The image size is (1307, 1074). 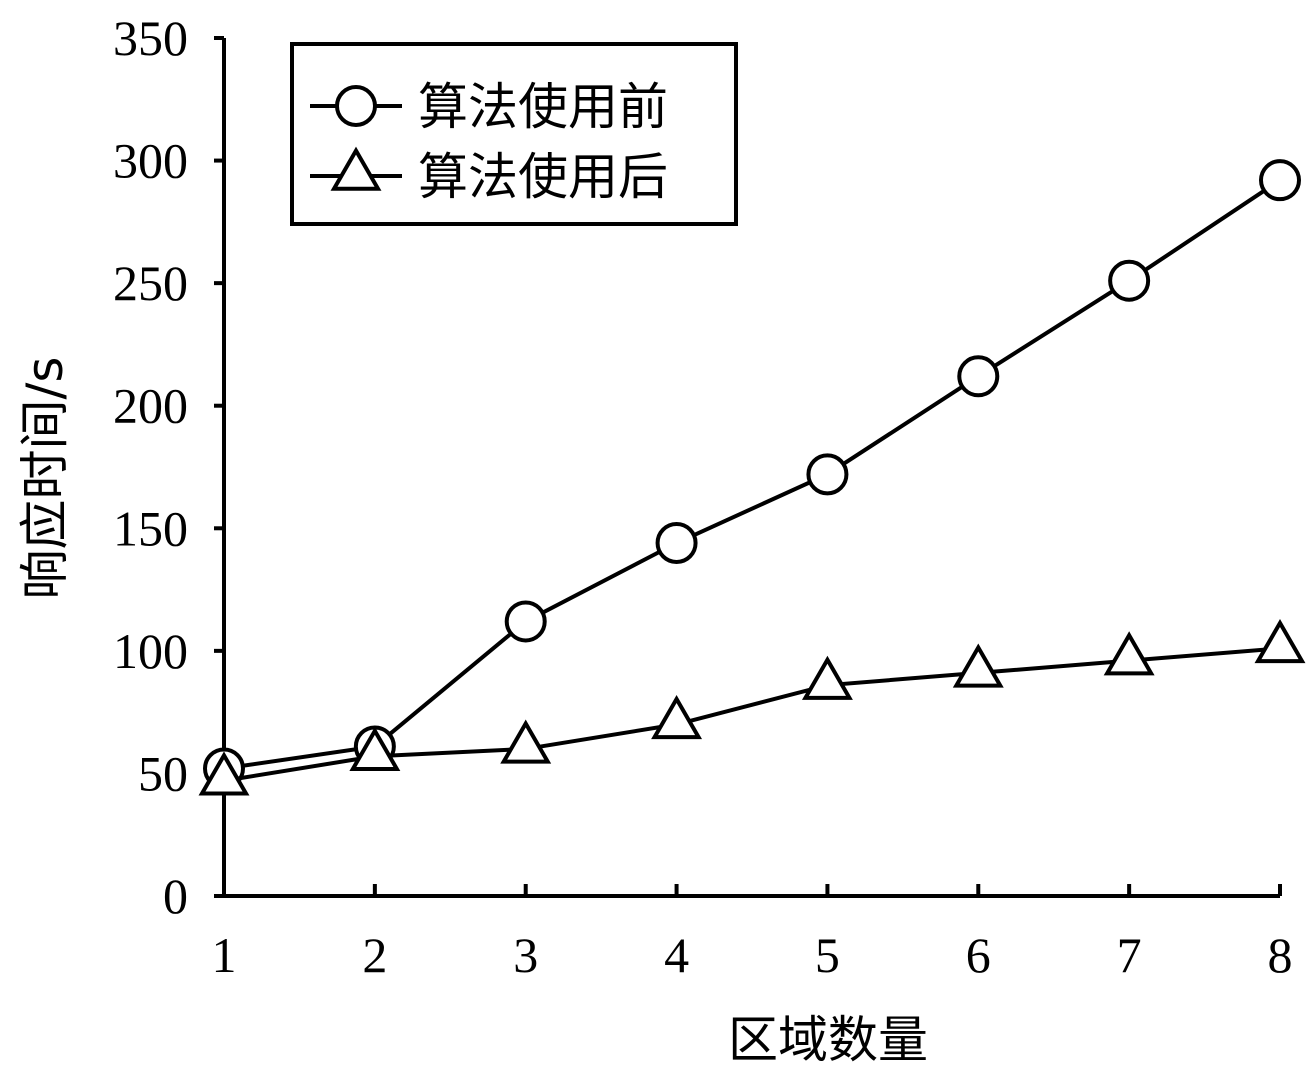 I want to click on x-axis-title: 区域数量, so click(x=828, y=1040).